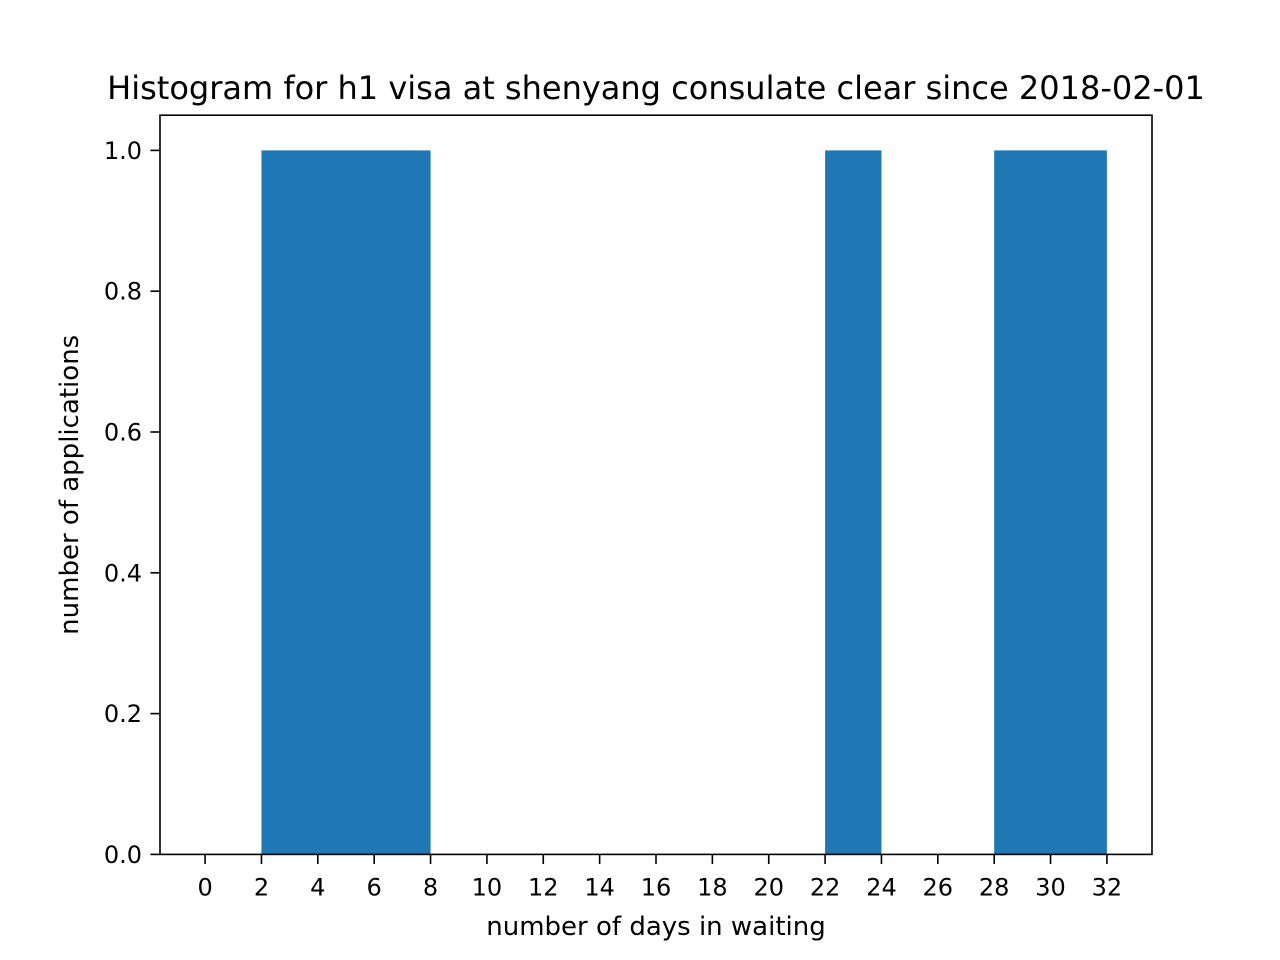  I want to click on x-tick-label: 30, so click(1050, 887).